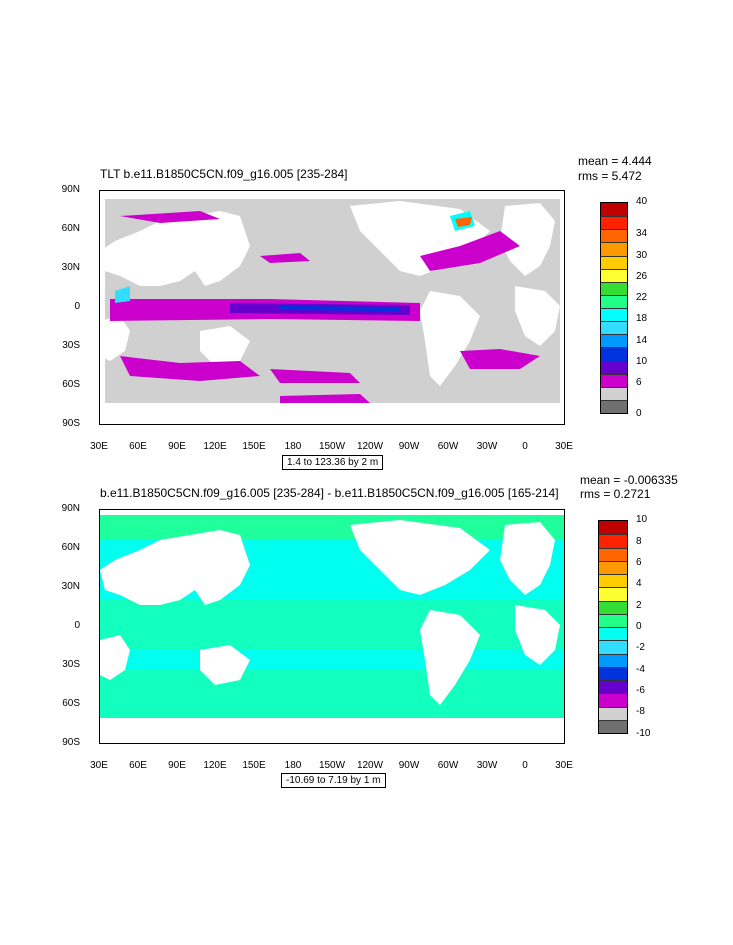 This screenshot has height=945, width=733. Describe the element at coordinates (639, 583) in the screenshot. I see `bottom-cbar-label-4: 4` at that location.